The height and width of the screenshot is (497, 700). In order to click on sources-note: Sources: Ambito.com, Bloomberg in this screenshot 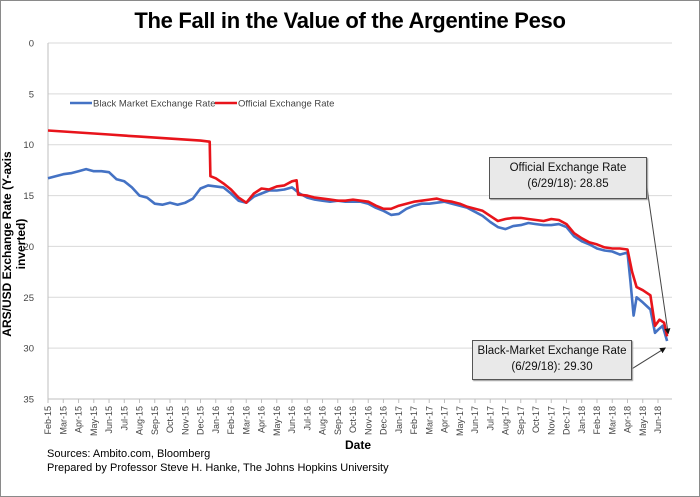, I will do `click(129, 454)`.